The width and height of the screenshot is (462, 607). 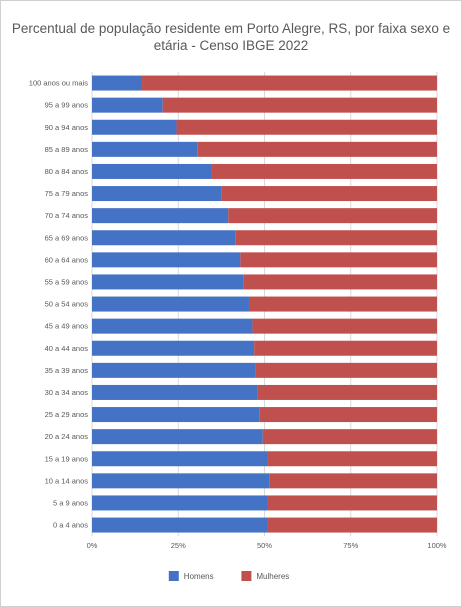 I want to click on y-tick-label: 60 a 64 anos, so click(x=67, y=259).